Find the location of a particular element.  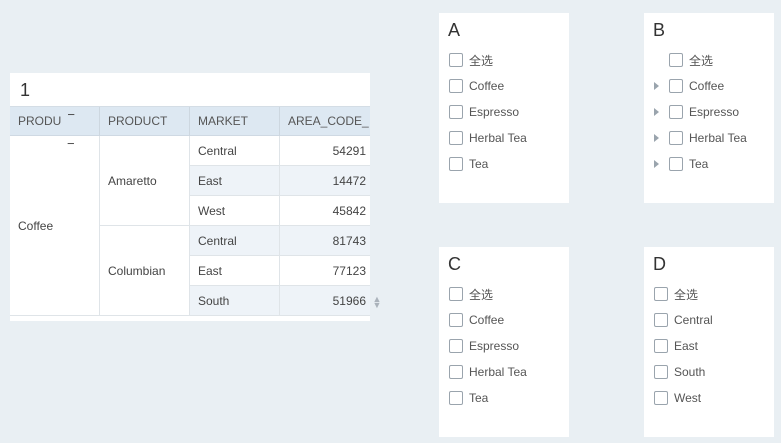

group-cell-coffee: − Coffee is located at coordinates (55, 226).